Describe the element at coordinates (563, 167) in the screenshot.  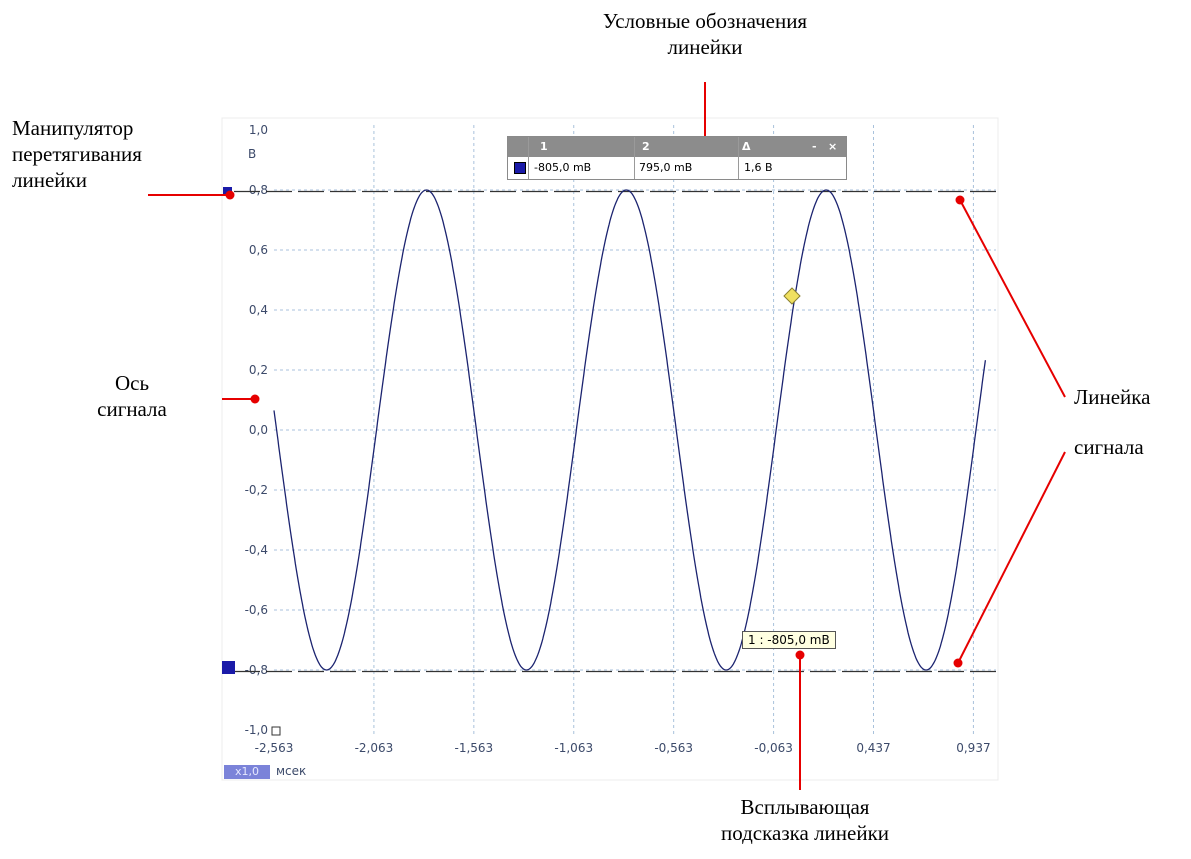
I see `legend-value-1: -805,0 mB` at that location.